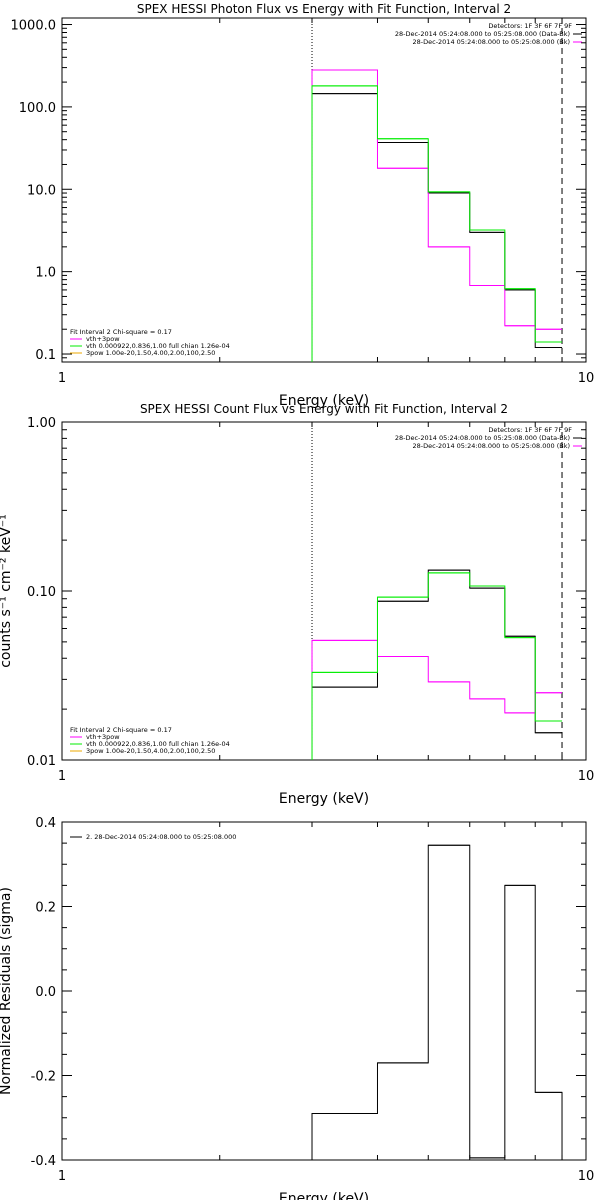 This screenshot has height=1200, width=600. Describe the element at coordinates (43, 1077) in the screenshot. I see `y-tick-label: -0.2` at that location.